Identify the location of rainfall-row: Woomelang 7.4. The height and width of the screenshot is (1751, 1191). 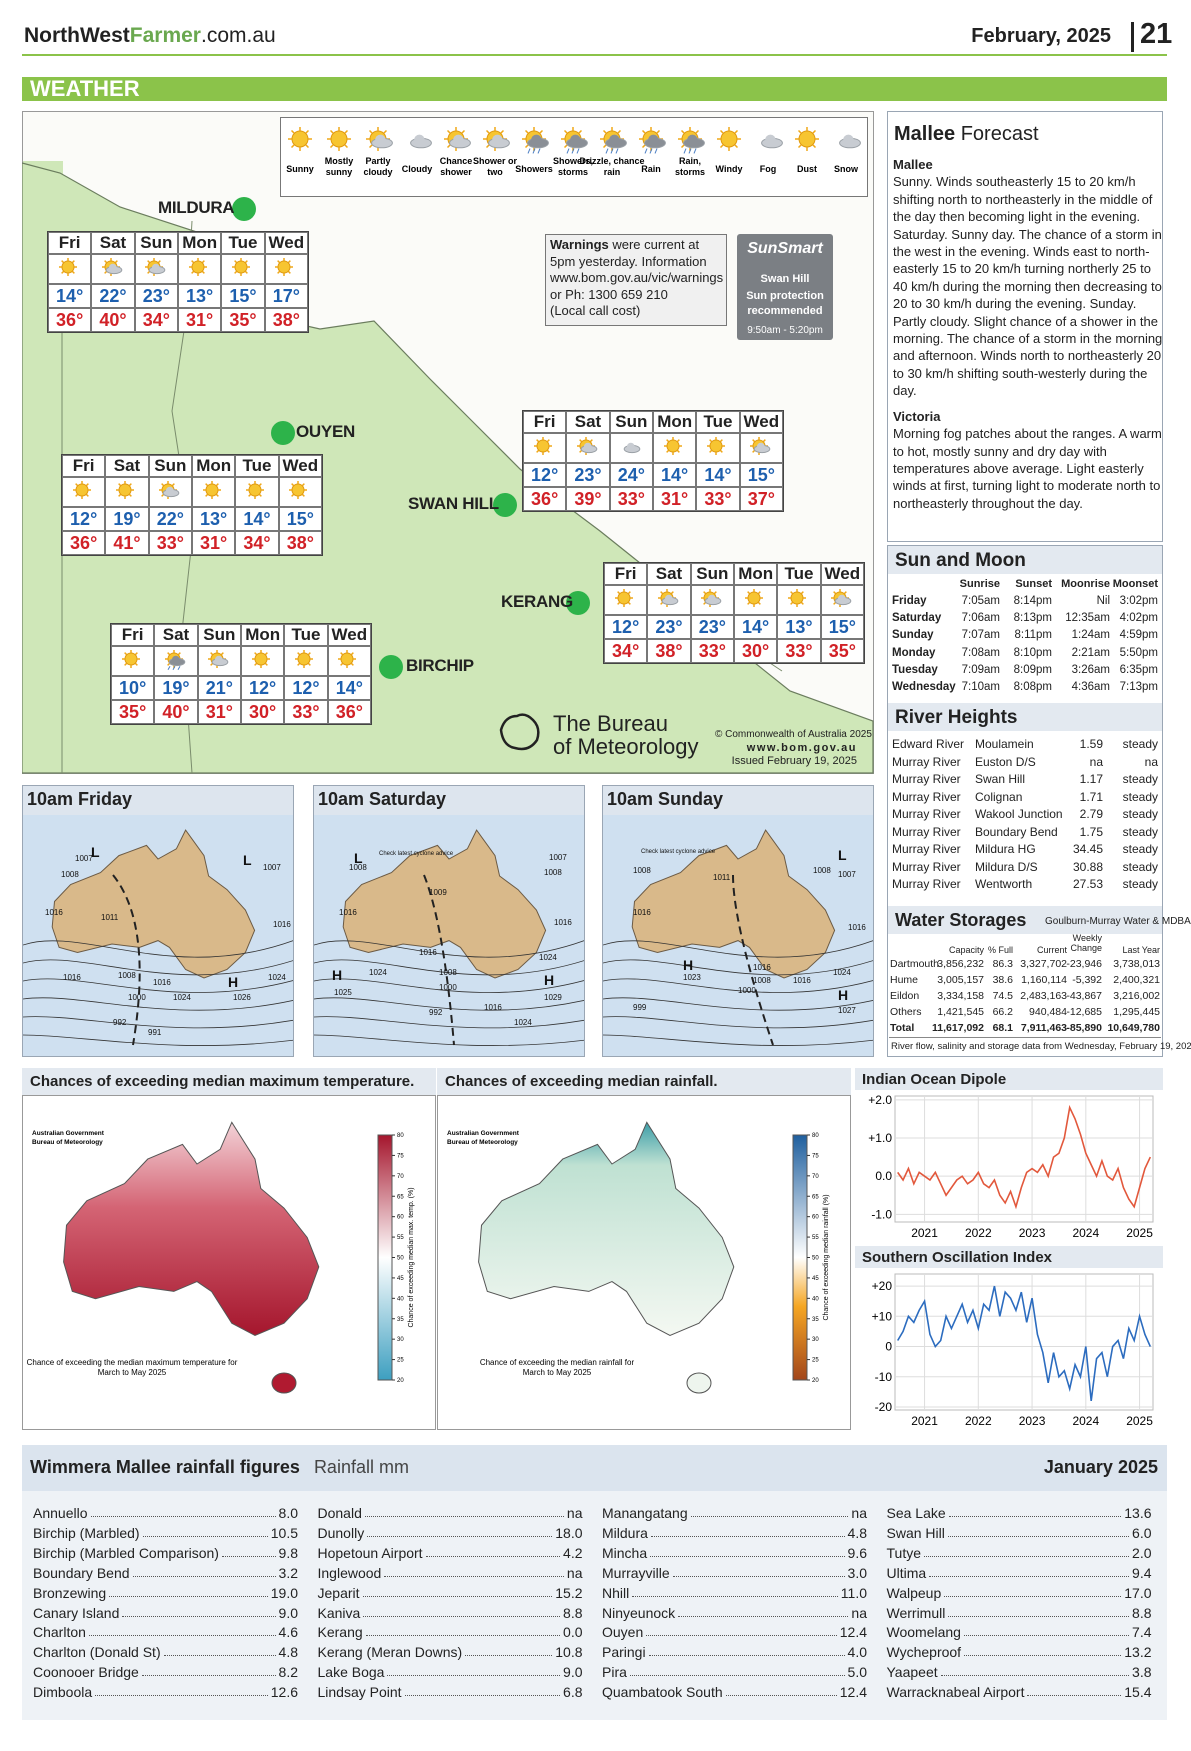
(1019, 1632).